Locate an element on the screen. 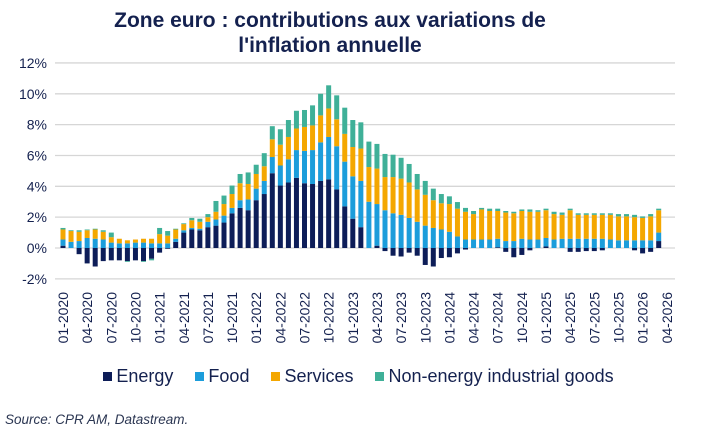 The image size is (717, 435). x-tick-label: 01-2021 is located at coordinates (160, 318).